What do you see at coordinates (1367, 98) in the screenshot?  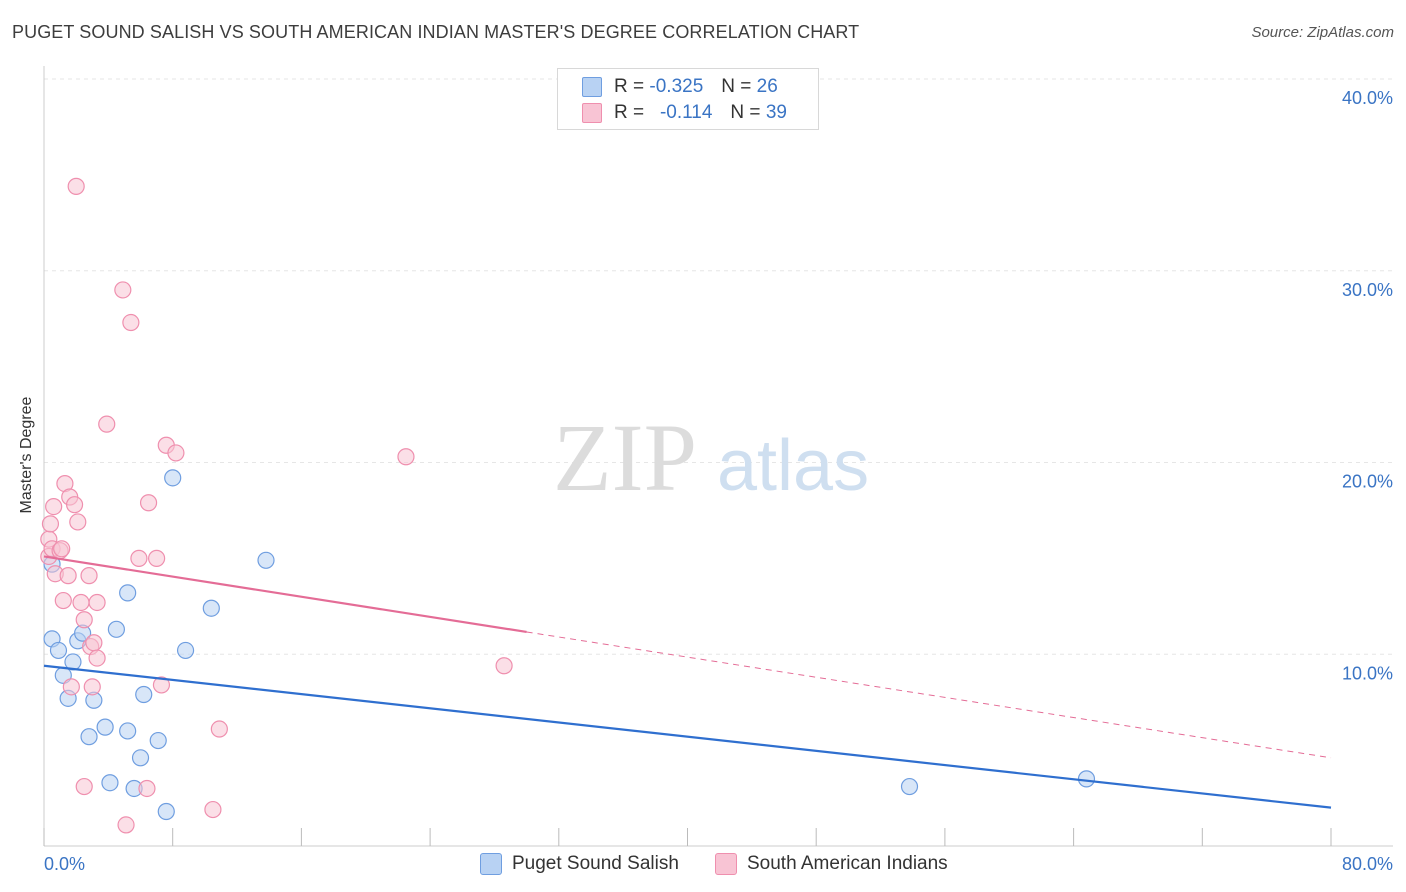 I see `y-tick-label-3: 40.0%` at bounding box center [1367, 98].